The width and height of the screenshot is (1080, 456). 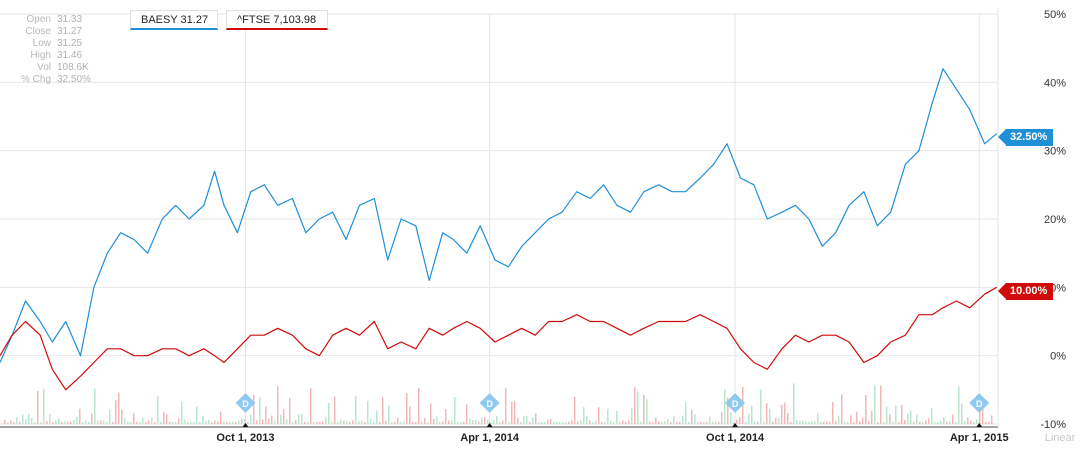 What do you see at coordinates (70, 43) in the screenshot?
I see `ohlc-value: 31.25` at bounding box center [70, 43].